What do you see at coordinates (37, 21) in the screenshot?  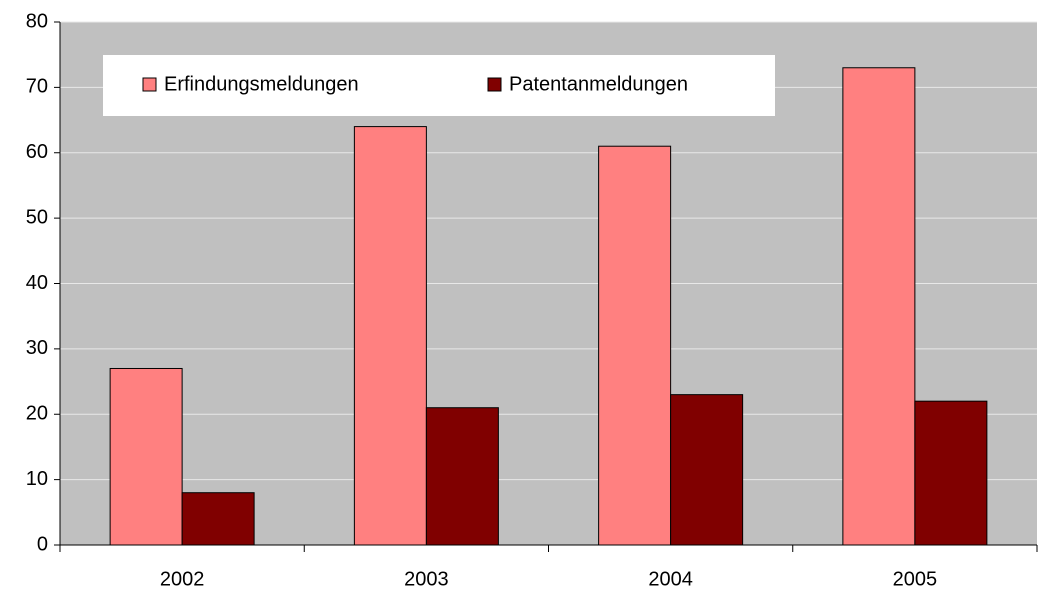 I see `y-tick-label: 80` at bounding box center [37, 21].